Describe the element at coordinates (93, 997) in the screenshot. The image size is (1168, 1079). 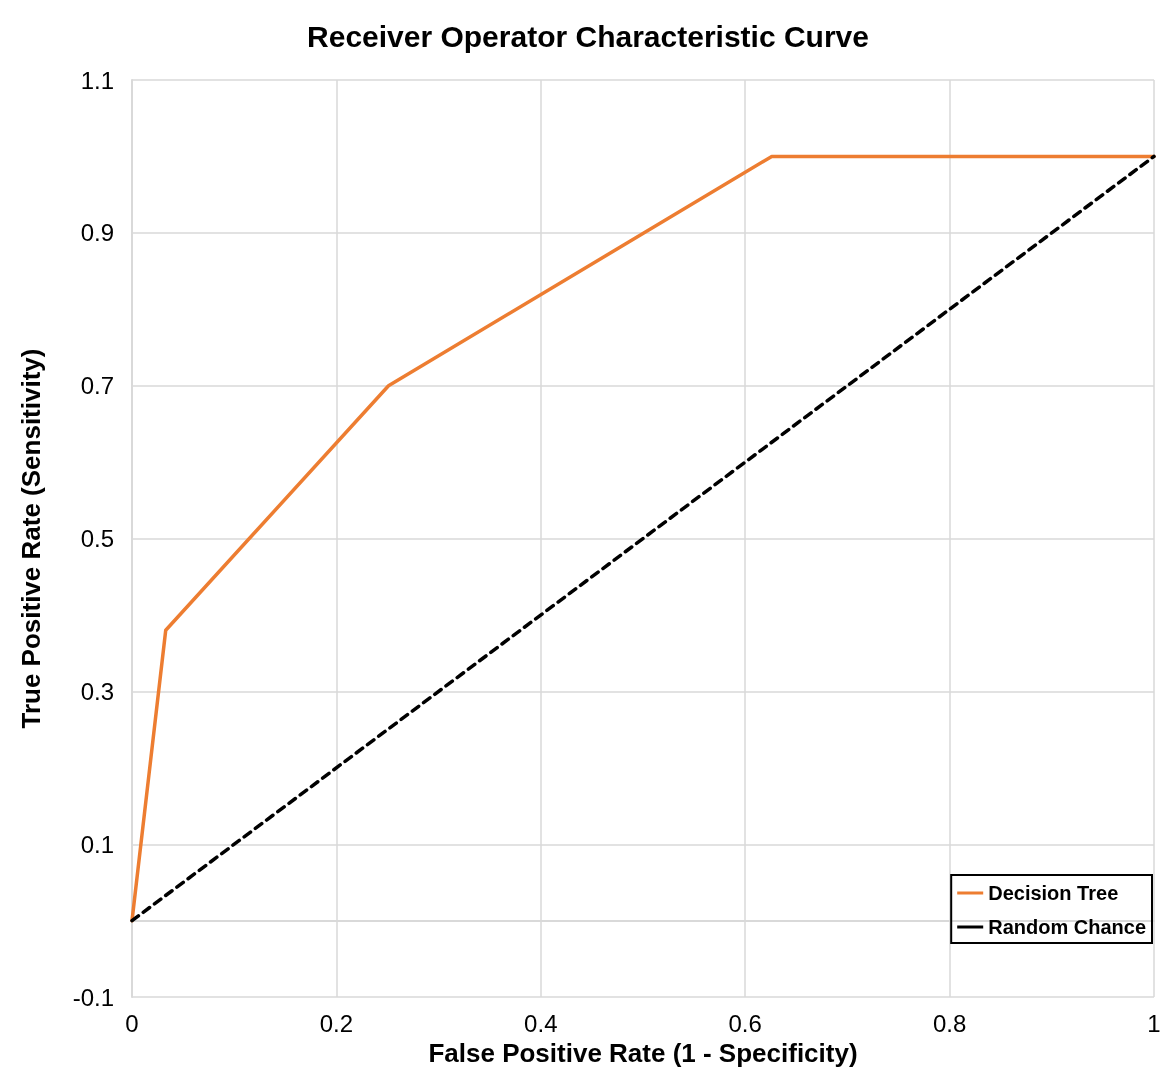
I see `y-tick-label: -0.1` at that location.